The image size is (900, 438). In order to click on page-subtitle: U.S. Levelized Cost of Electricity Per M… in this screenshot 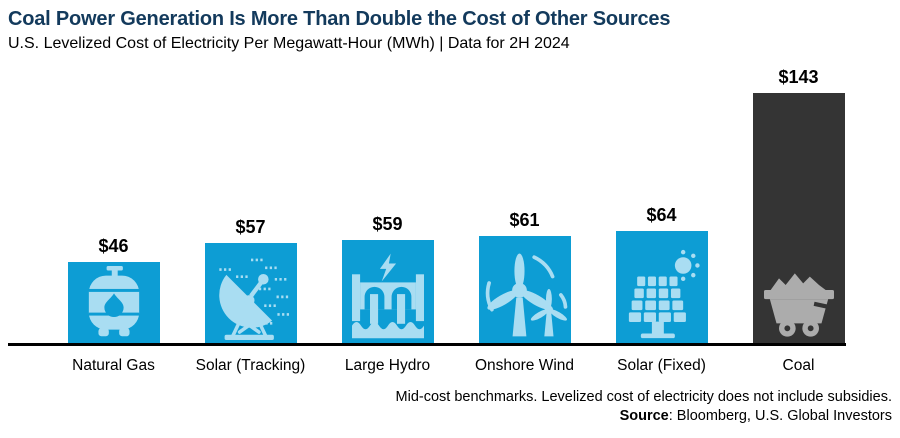, I will do `click(289, 43)`.